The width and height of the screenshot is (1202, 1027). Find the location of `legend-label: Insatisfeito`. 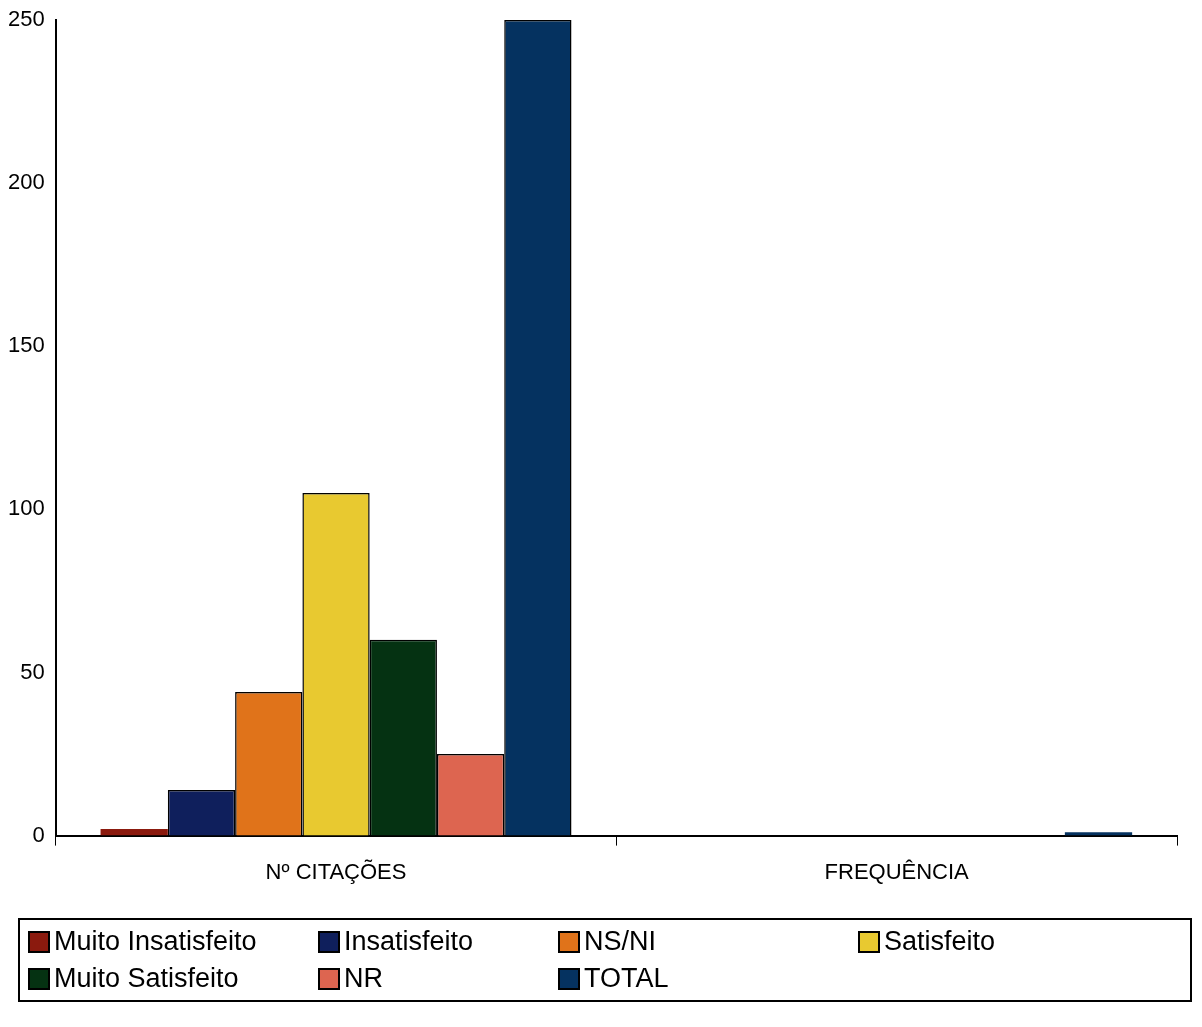

legend-label: Insatisfeito is located at coordinates (409, 941).